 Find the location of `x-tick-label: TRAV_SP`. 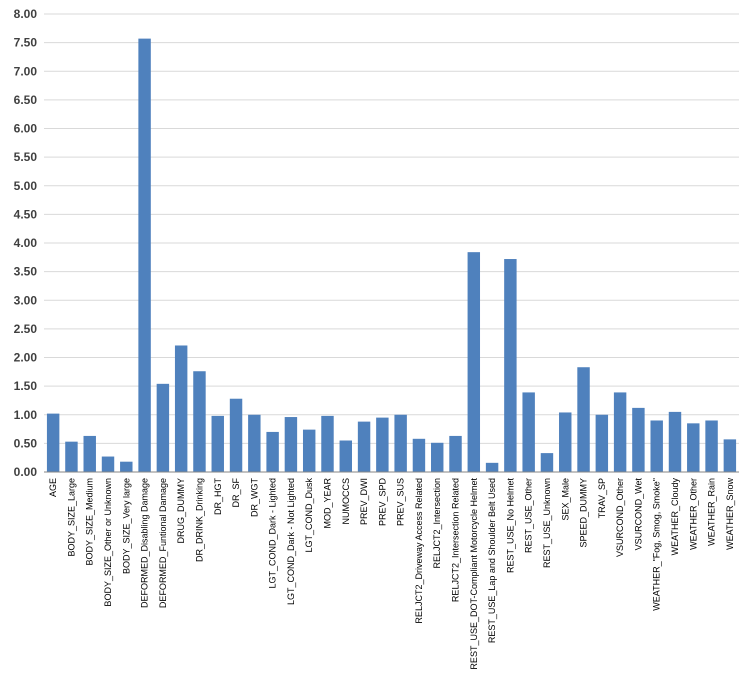

x-tick-label: TRAV_SP is located at coordinates (602, 498).